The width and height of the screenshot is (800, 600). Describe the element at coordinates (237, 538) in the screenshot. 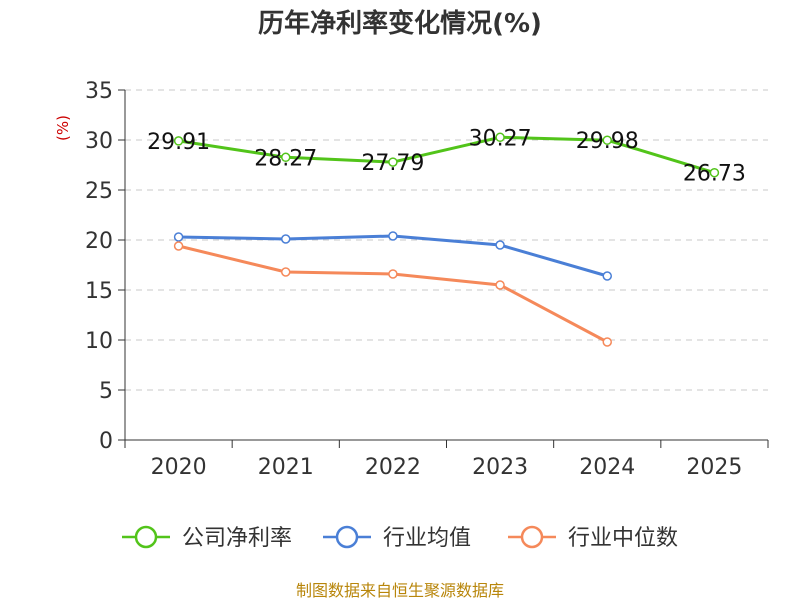

I see `legend-label-0: 公司净利率` at that location.